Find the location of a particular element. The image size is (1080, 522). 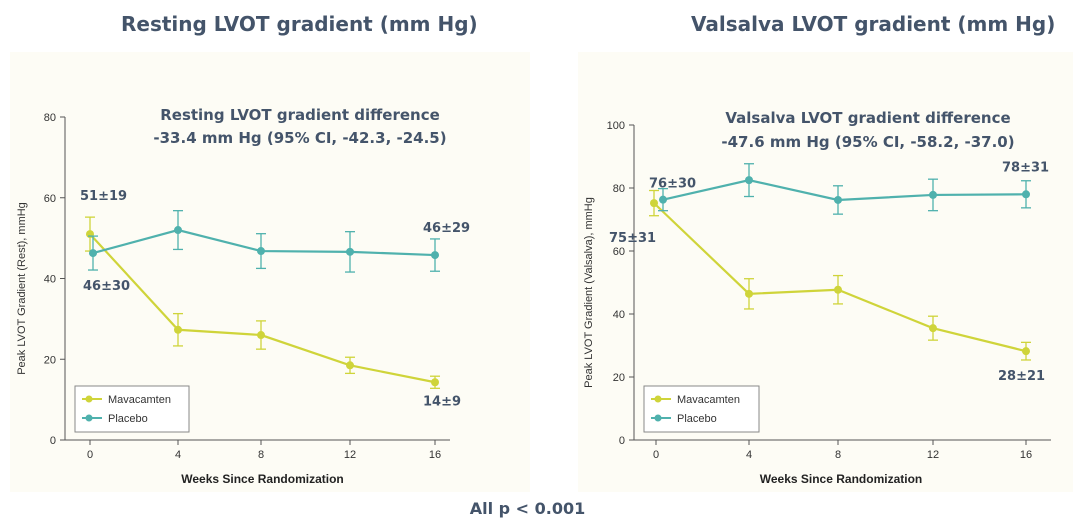

data-label: 78±31 is located at coordinates (1025, 167).